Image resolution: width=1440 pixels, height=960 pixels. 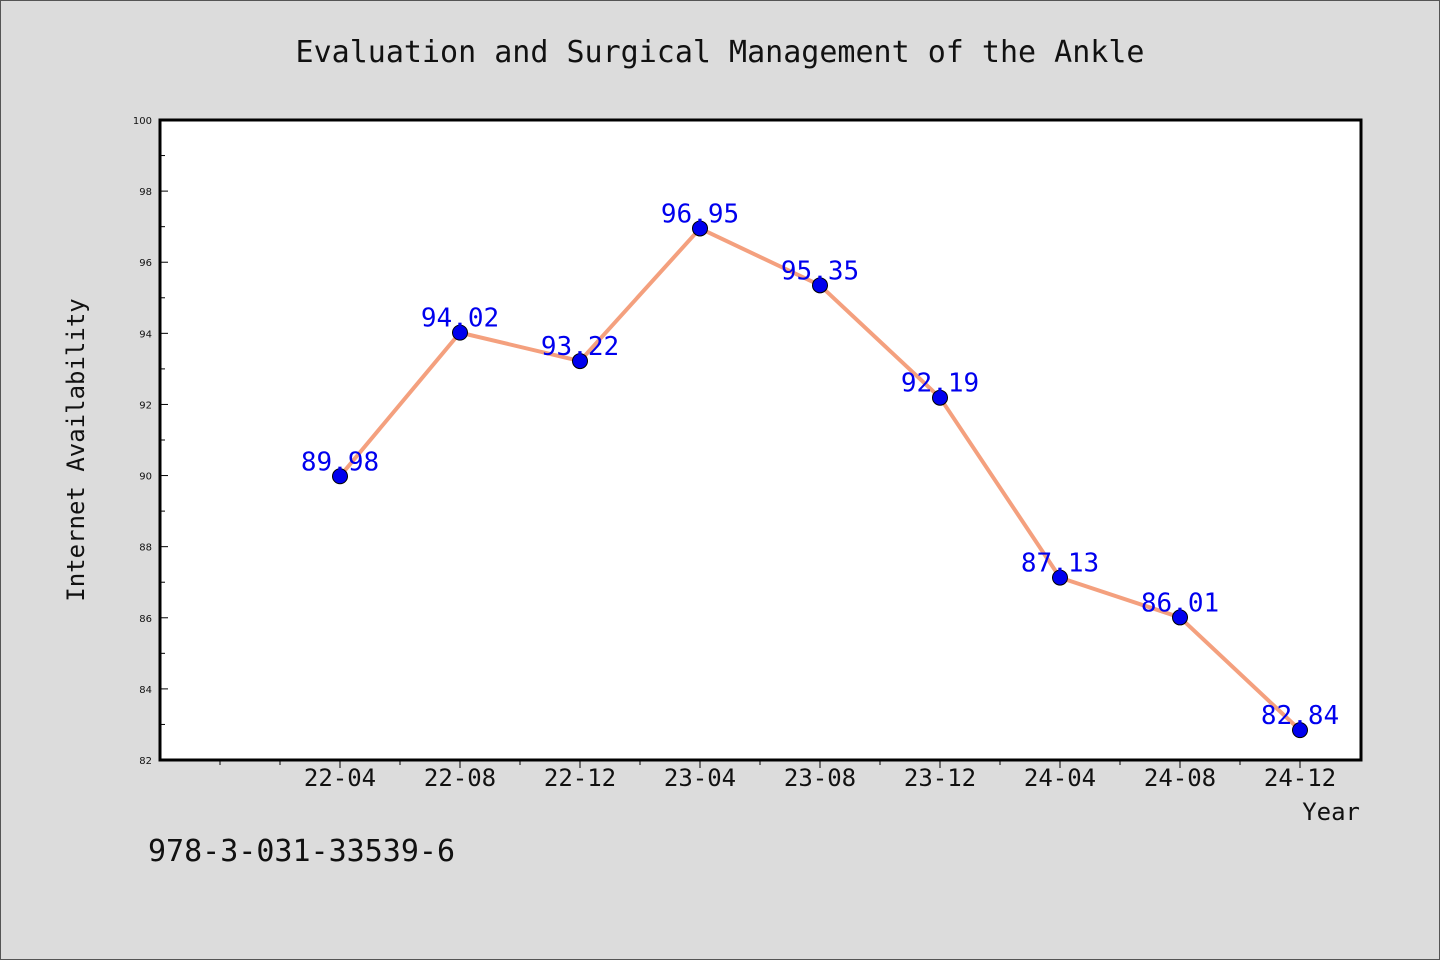 I want to click on y-tick-label: 94, so click(x=145, y=334).